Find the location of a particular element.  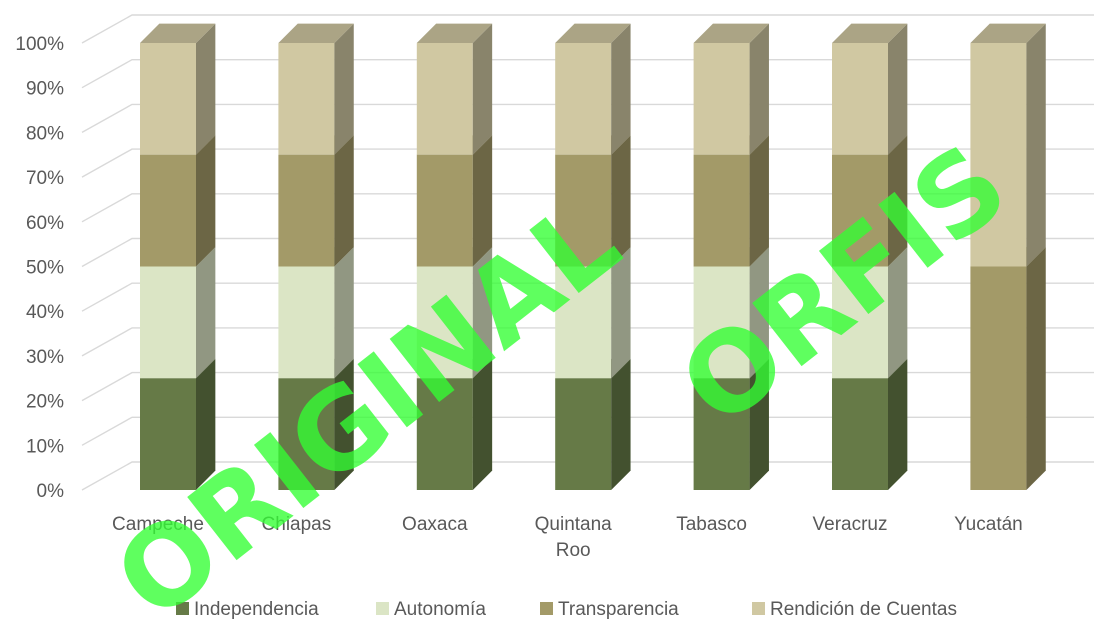

y-tick-label: 10% is located at coordinates (45, 446).